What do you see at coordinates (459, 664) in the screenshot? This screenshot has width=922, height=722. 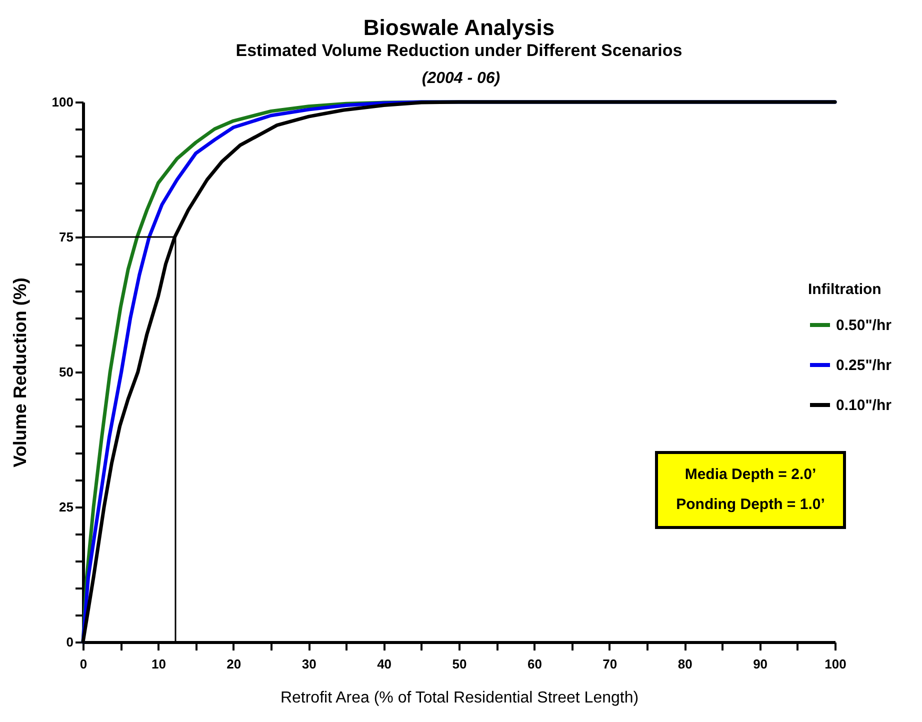 I see `x-tick-label: 50` at bounding box center [459, 664].